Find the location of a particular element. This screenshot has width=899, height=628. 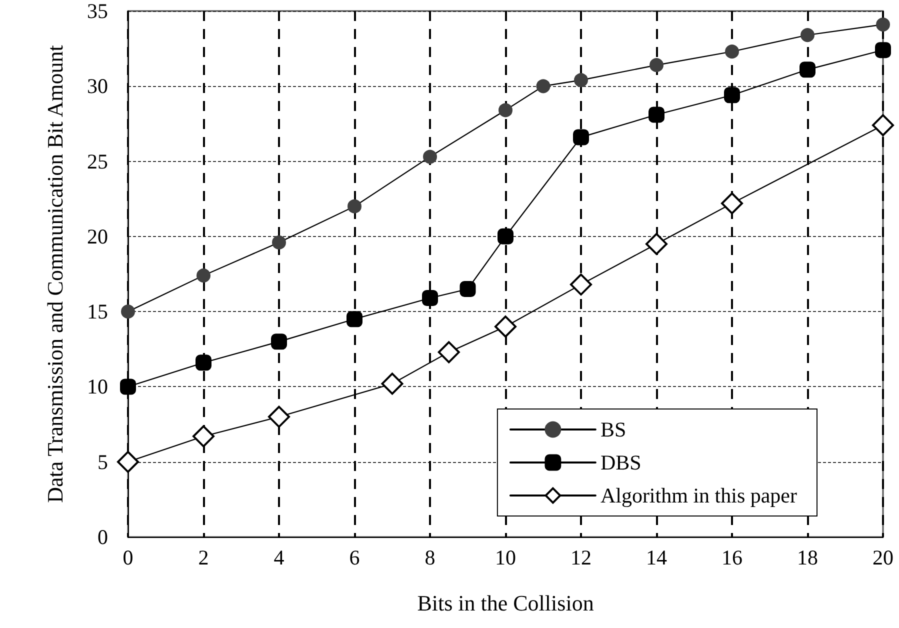

y-tick-label: 35 is located at coordinates (97, 11).